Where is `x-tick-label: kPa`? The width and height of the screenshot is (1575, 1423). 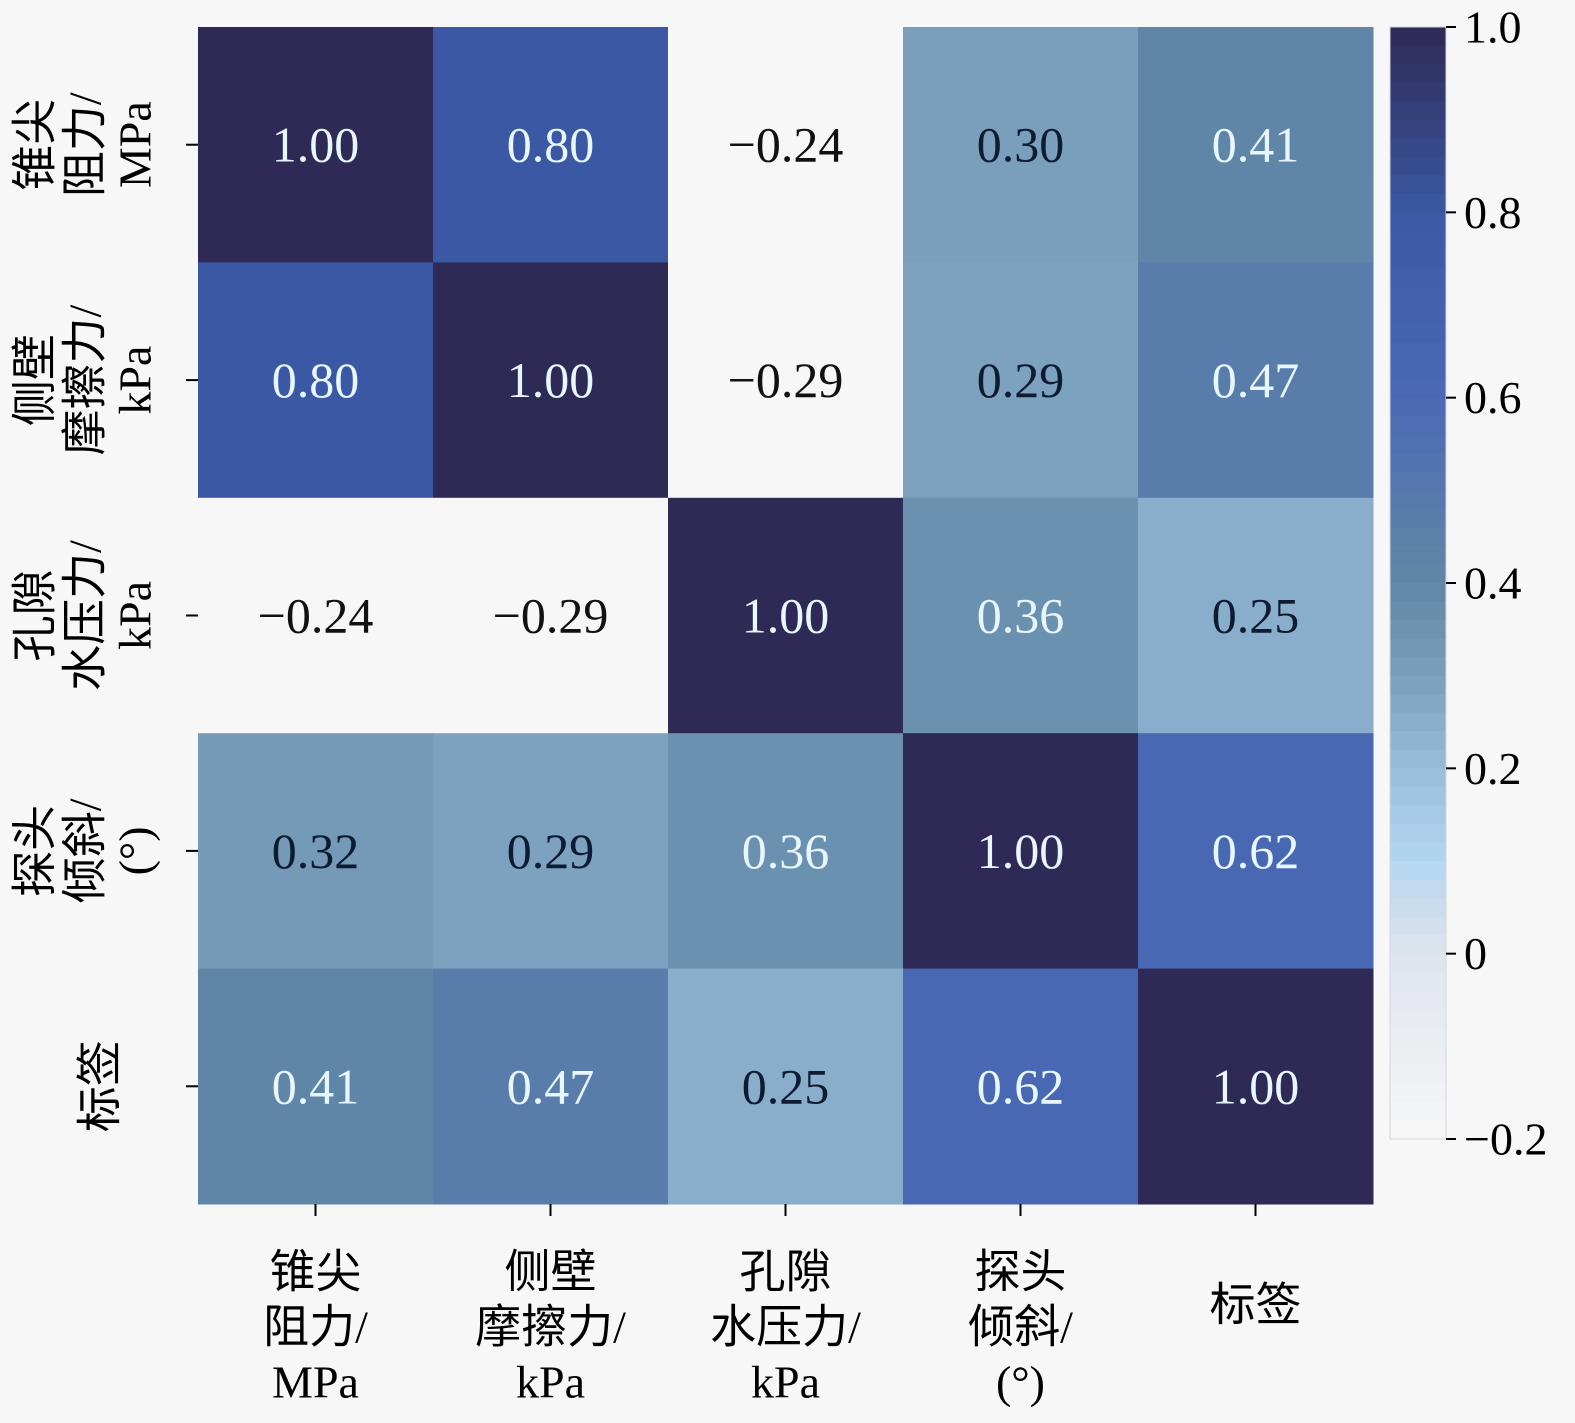
x-tick-label: kPa is located at coordinates (785, 1382).